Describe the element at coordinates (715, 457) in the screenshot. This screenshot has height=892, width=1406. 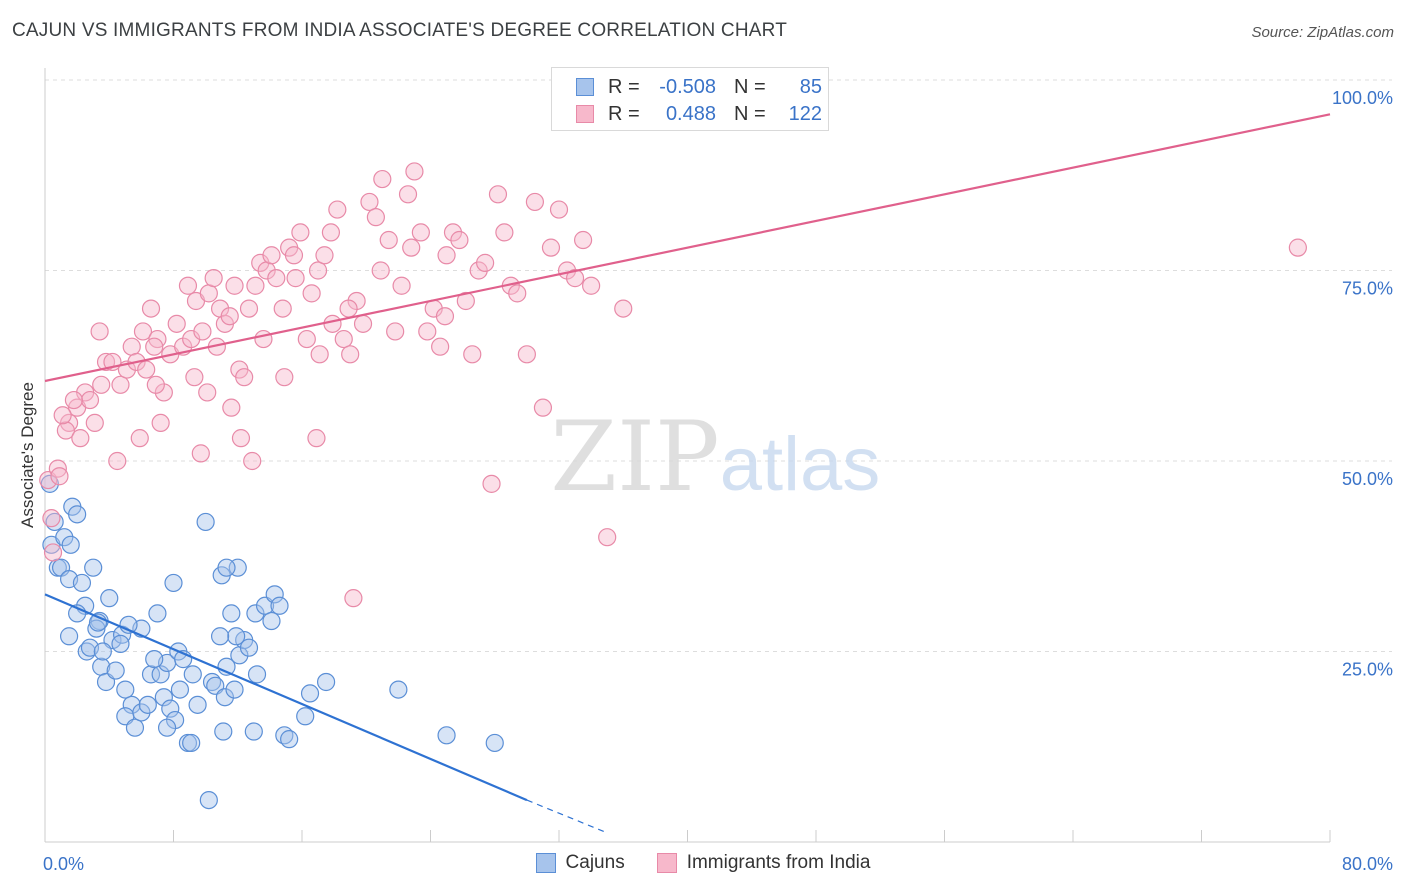
I see `watermark: ZIP atlas` at that location.